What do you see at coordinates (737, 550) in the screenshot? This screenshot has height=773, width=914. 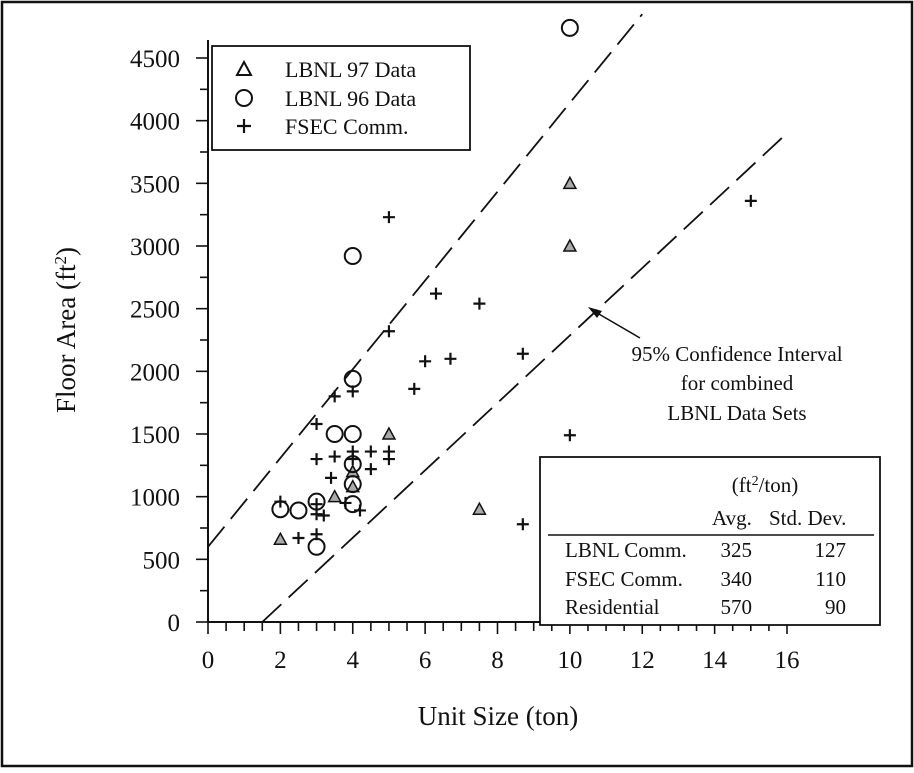 I see `table-row-avg: 325` at bounding box center [737, 550].